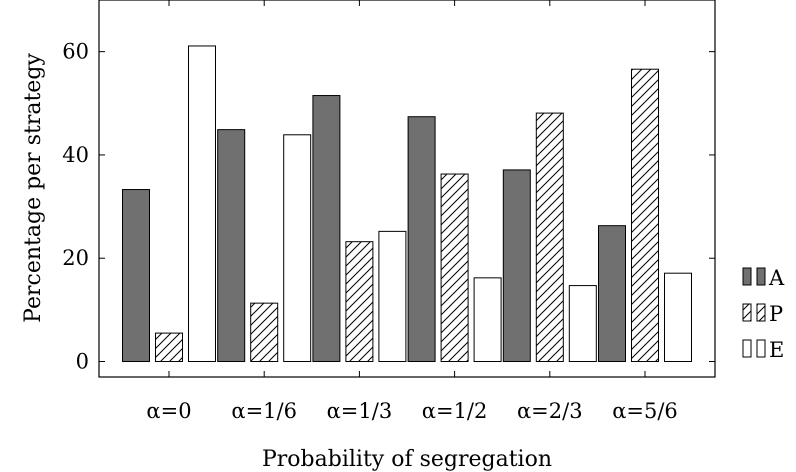 The height and width of the screenshot is (472, 796). I want to click on legend-swatch-A, so click(747, 276).